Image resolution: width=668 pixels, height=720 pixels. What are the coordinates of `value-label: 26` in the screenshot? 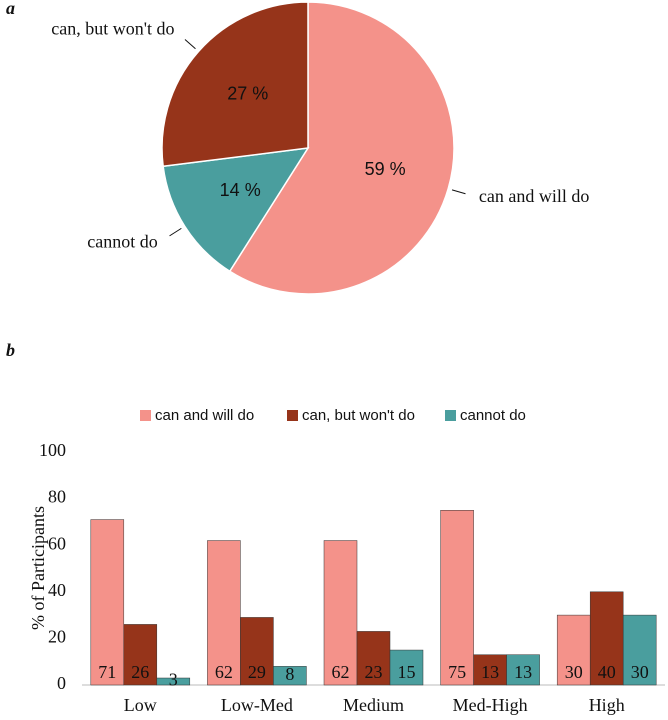 It's located at (140, 672).